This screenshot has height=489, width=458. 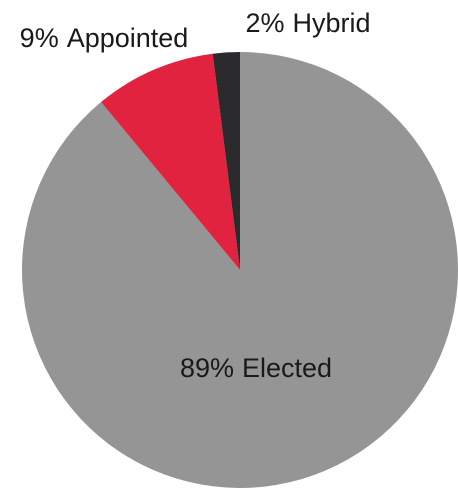 What do you see at coordinates (332, 23) in the screenshot?
I see `category-label: Hybrid` at bounding box center [332, 23].